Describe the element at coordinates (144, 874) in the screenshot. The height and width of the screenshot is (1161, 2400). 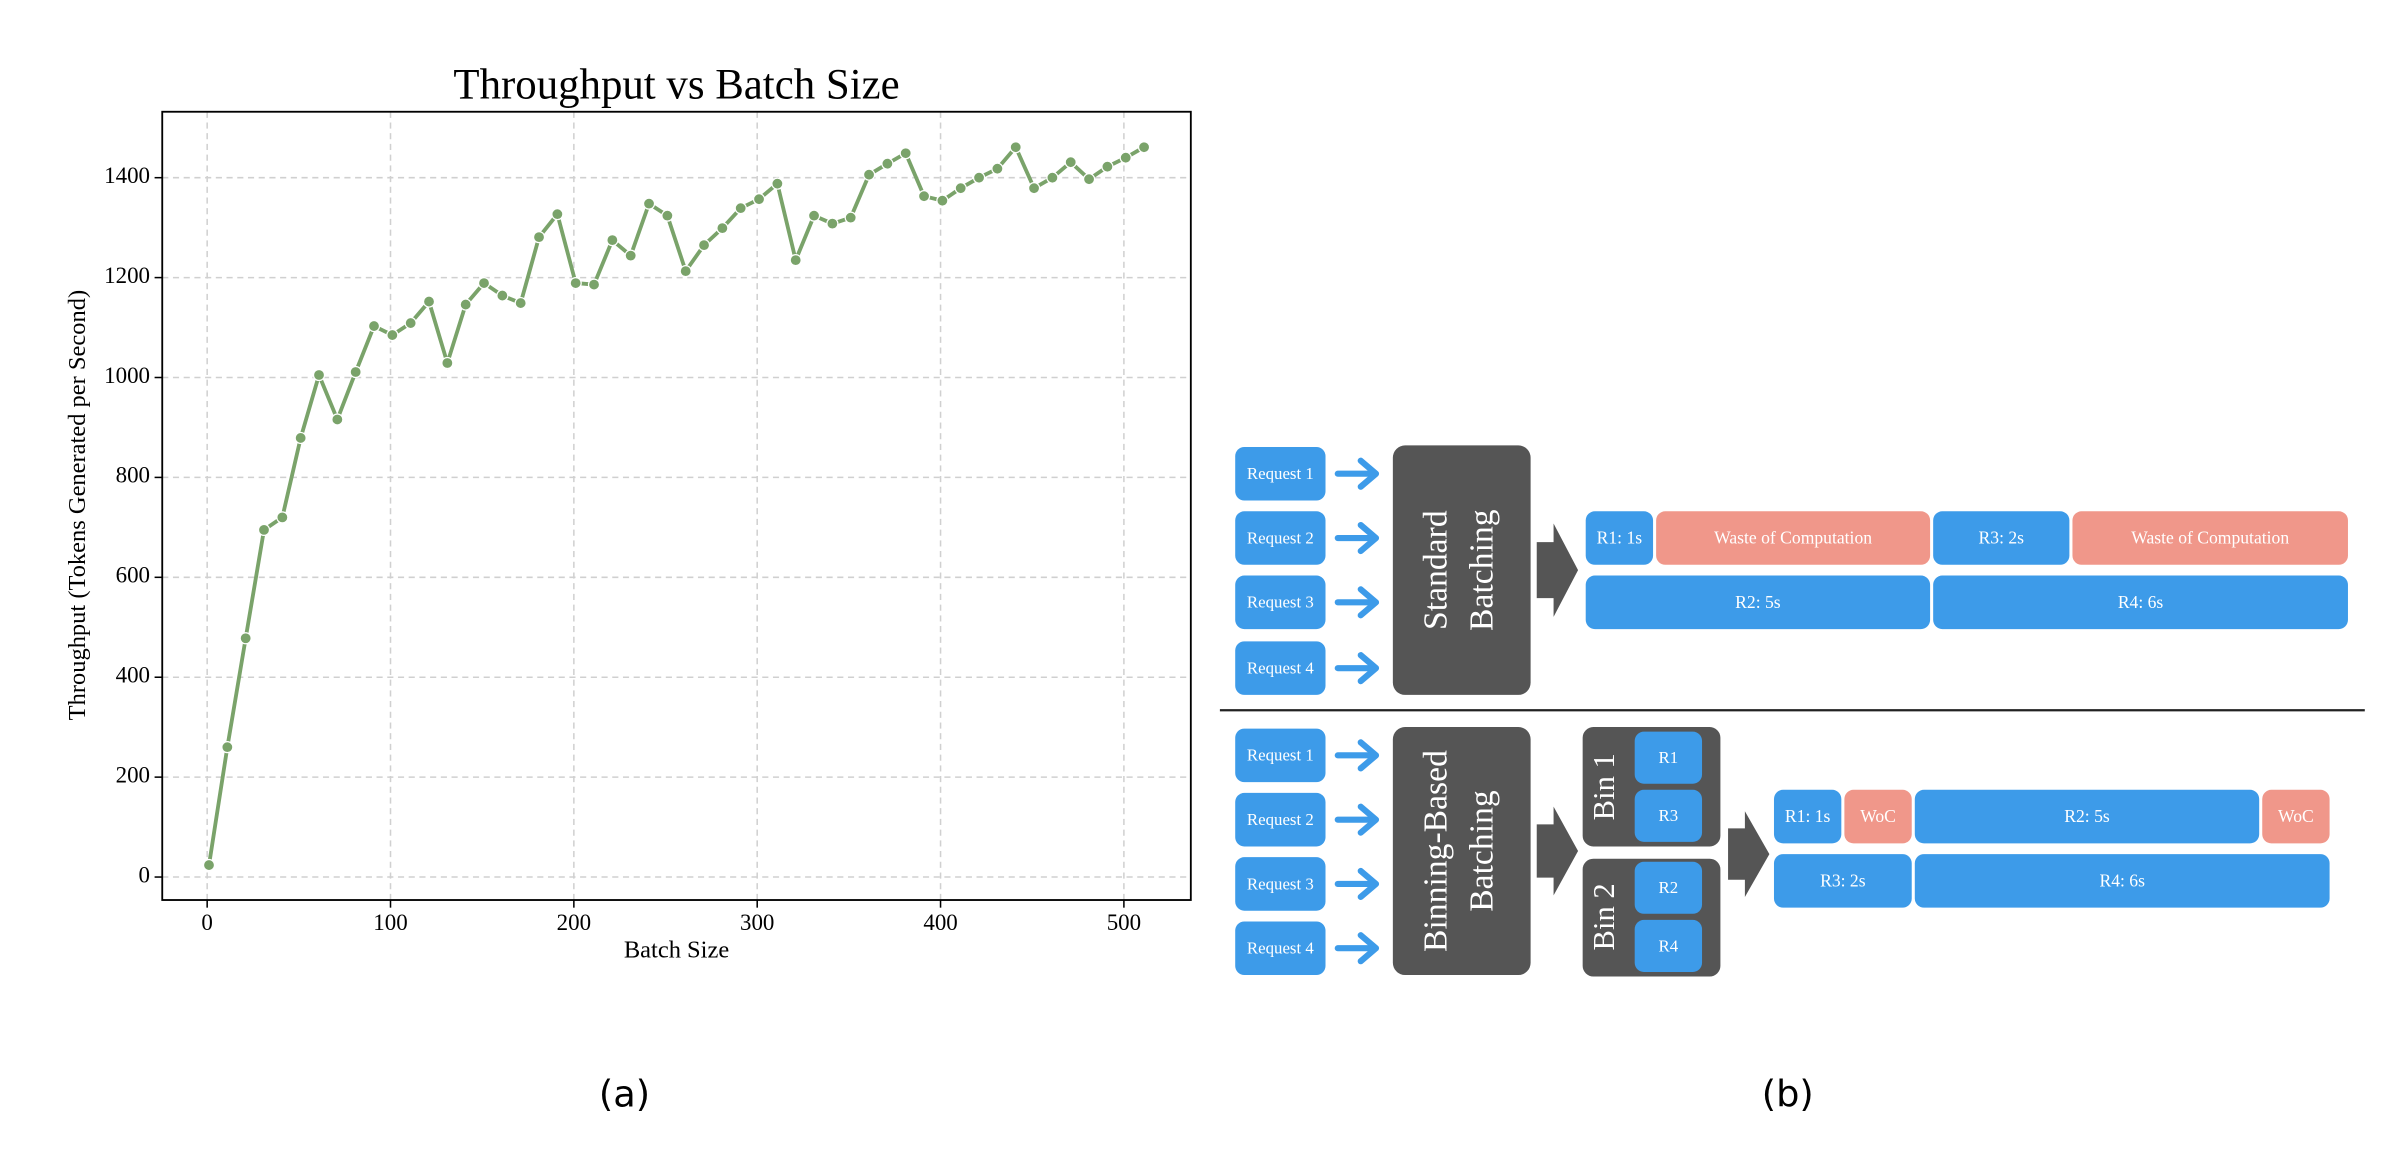
I see `y-tick-label: 0` at that location.